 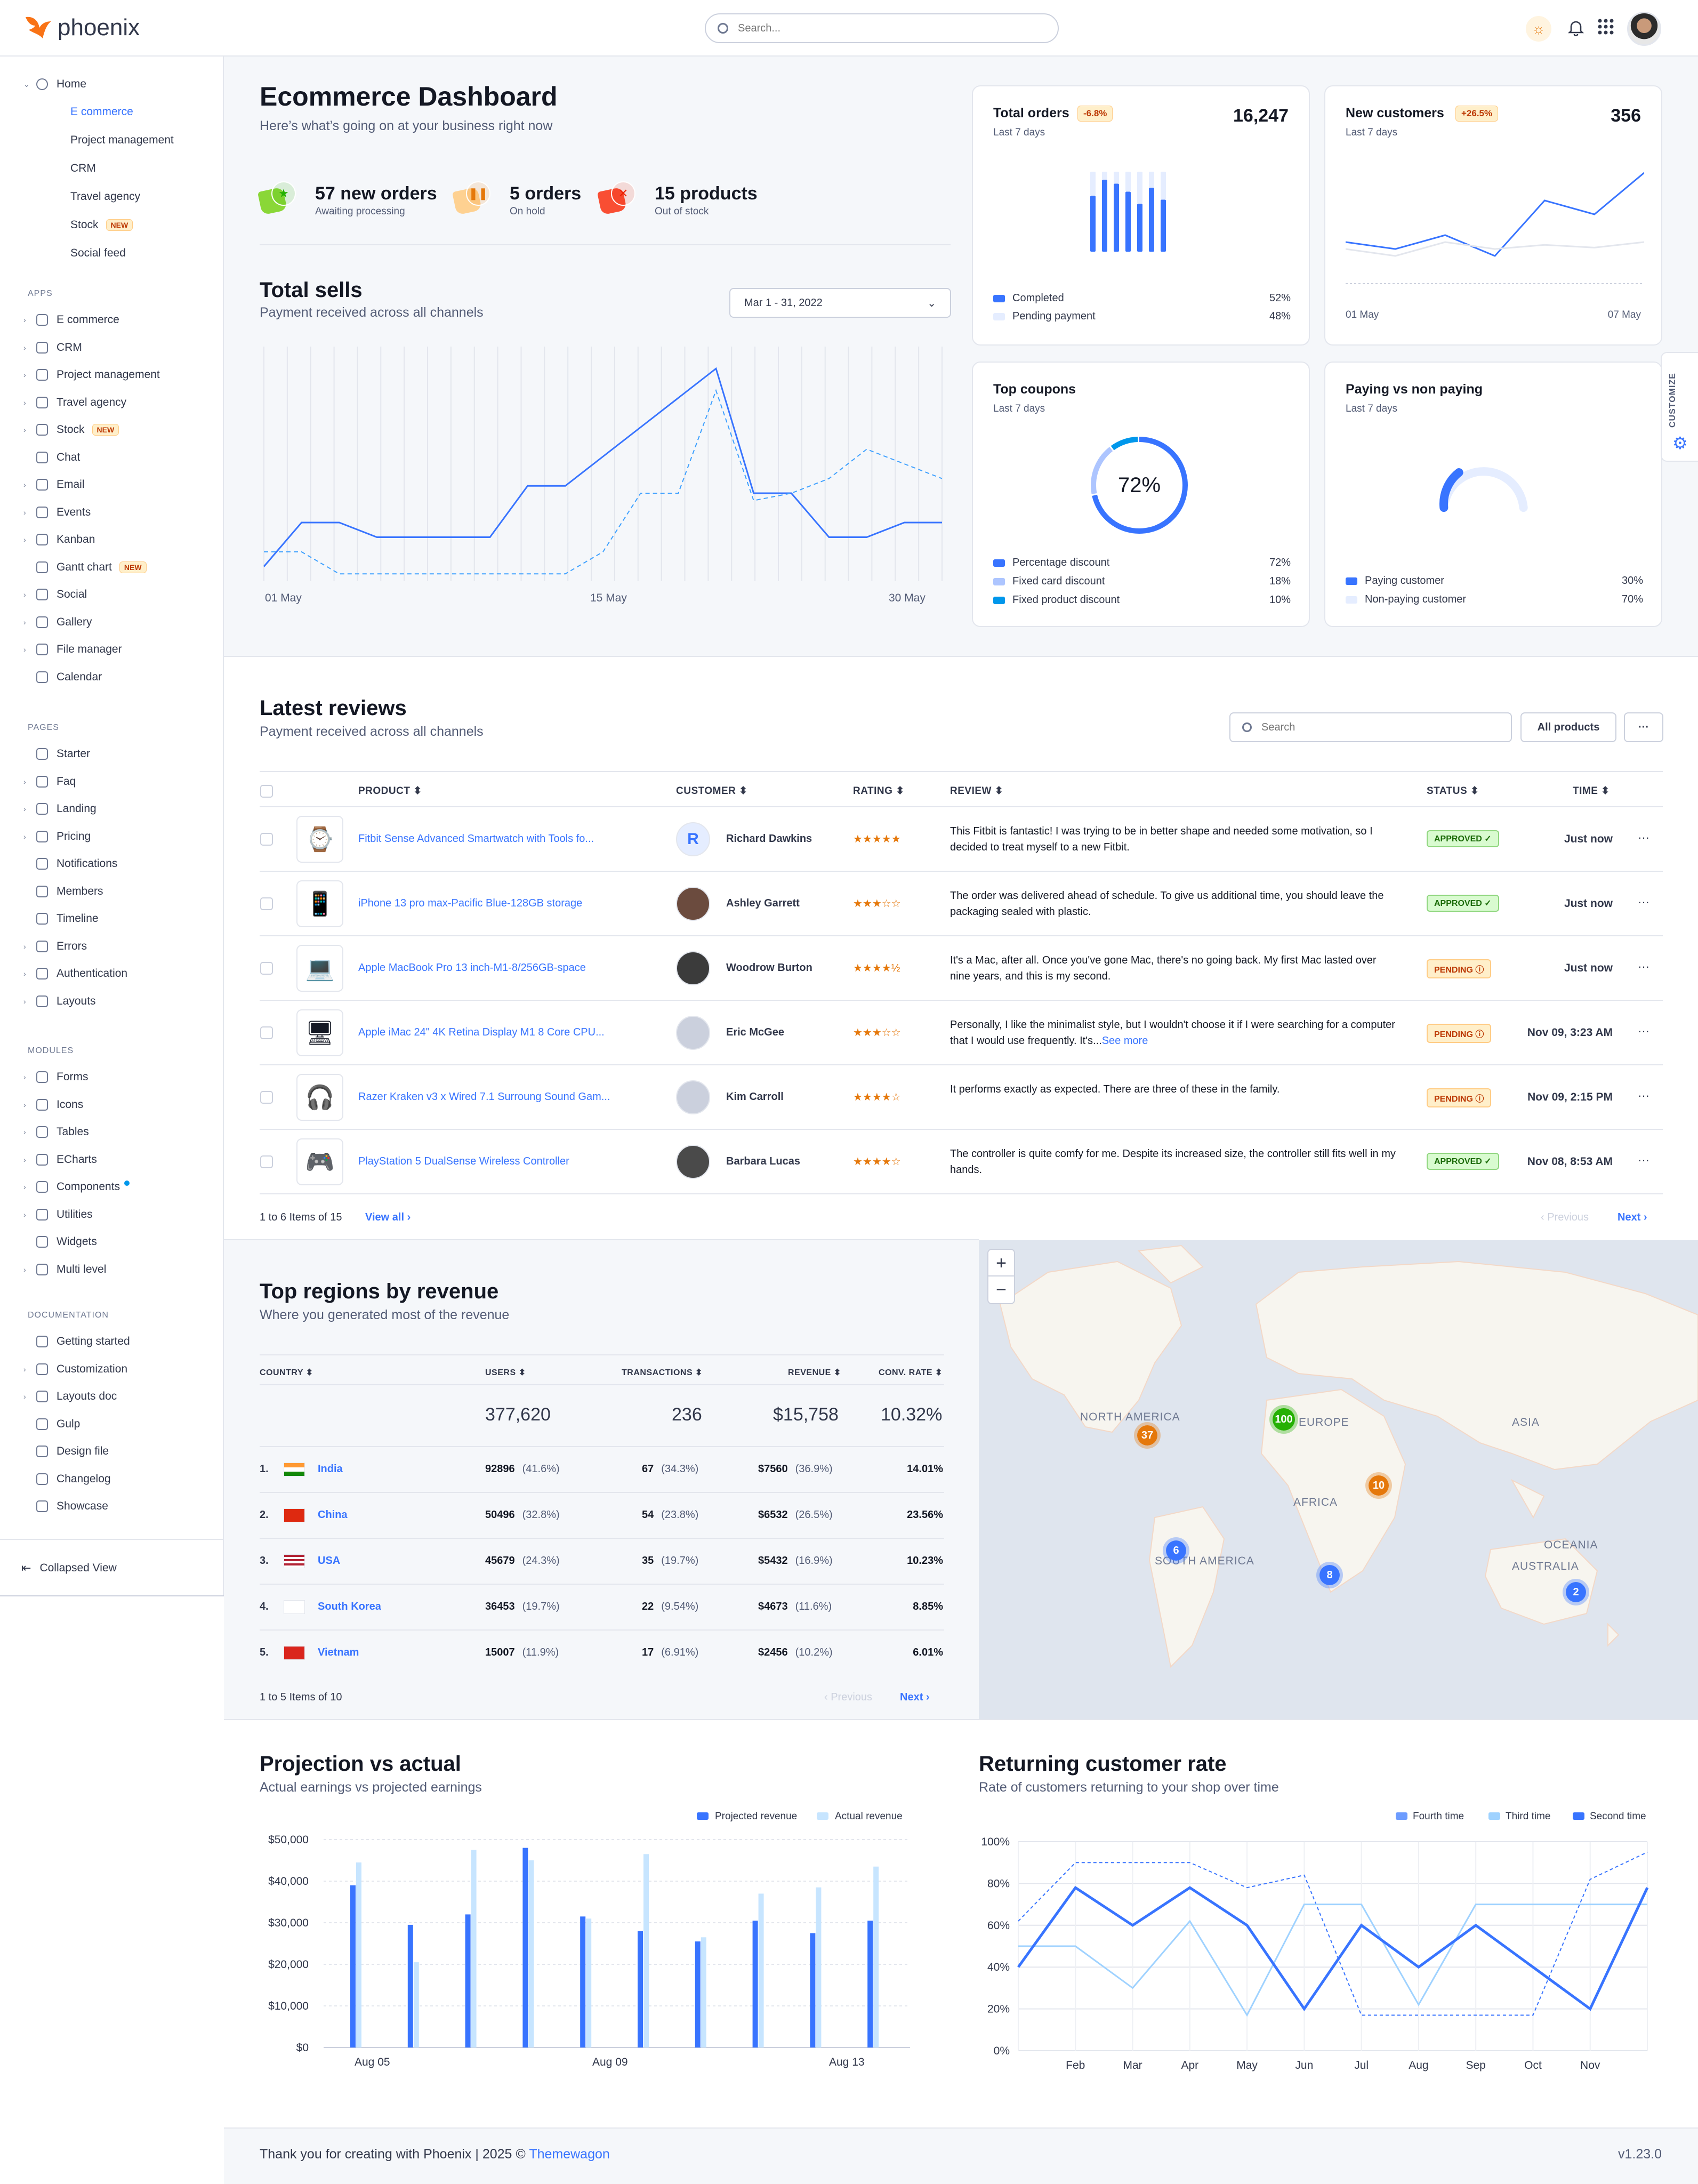 What do you see at coordinates (915, 1697) in the screenshot?
I see `regions-next: Next ›` at bounding box center [915, 1697].